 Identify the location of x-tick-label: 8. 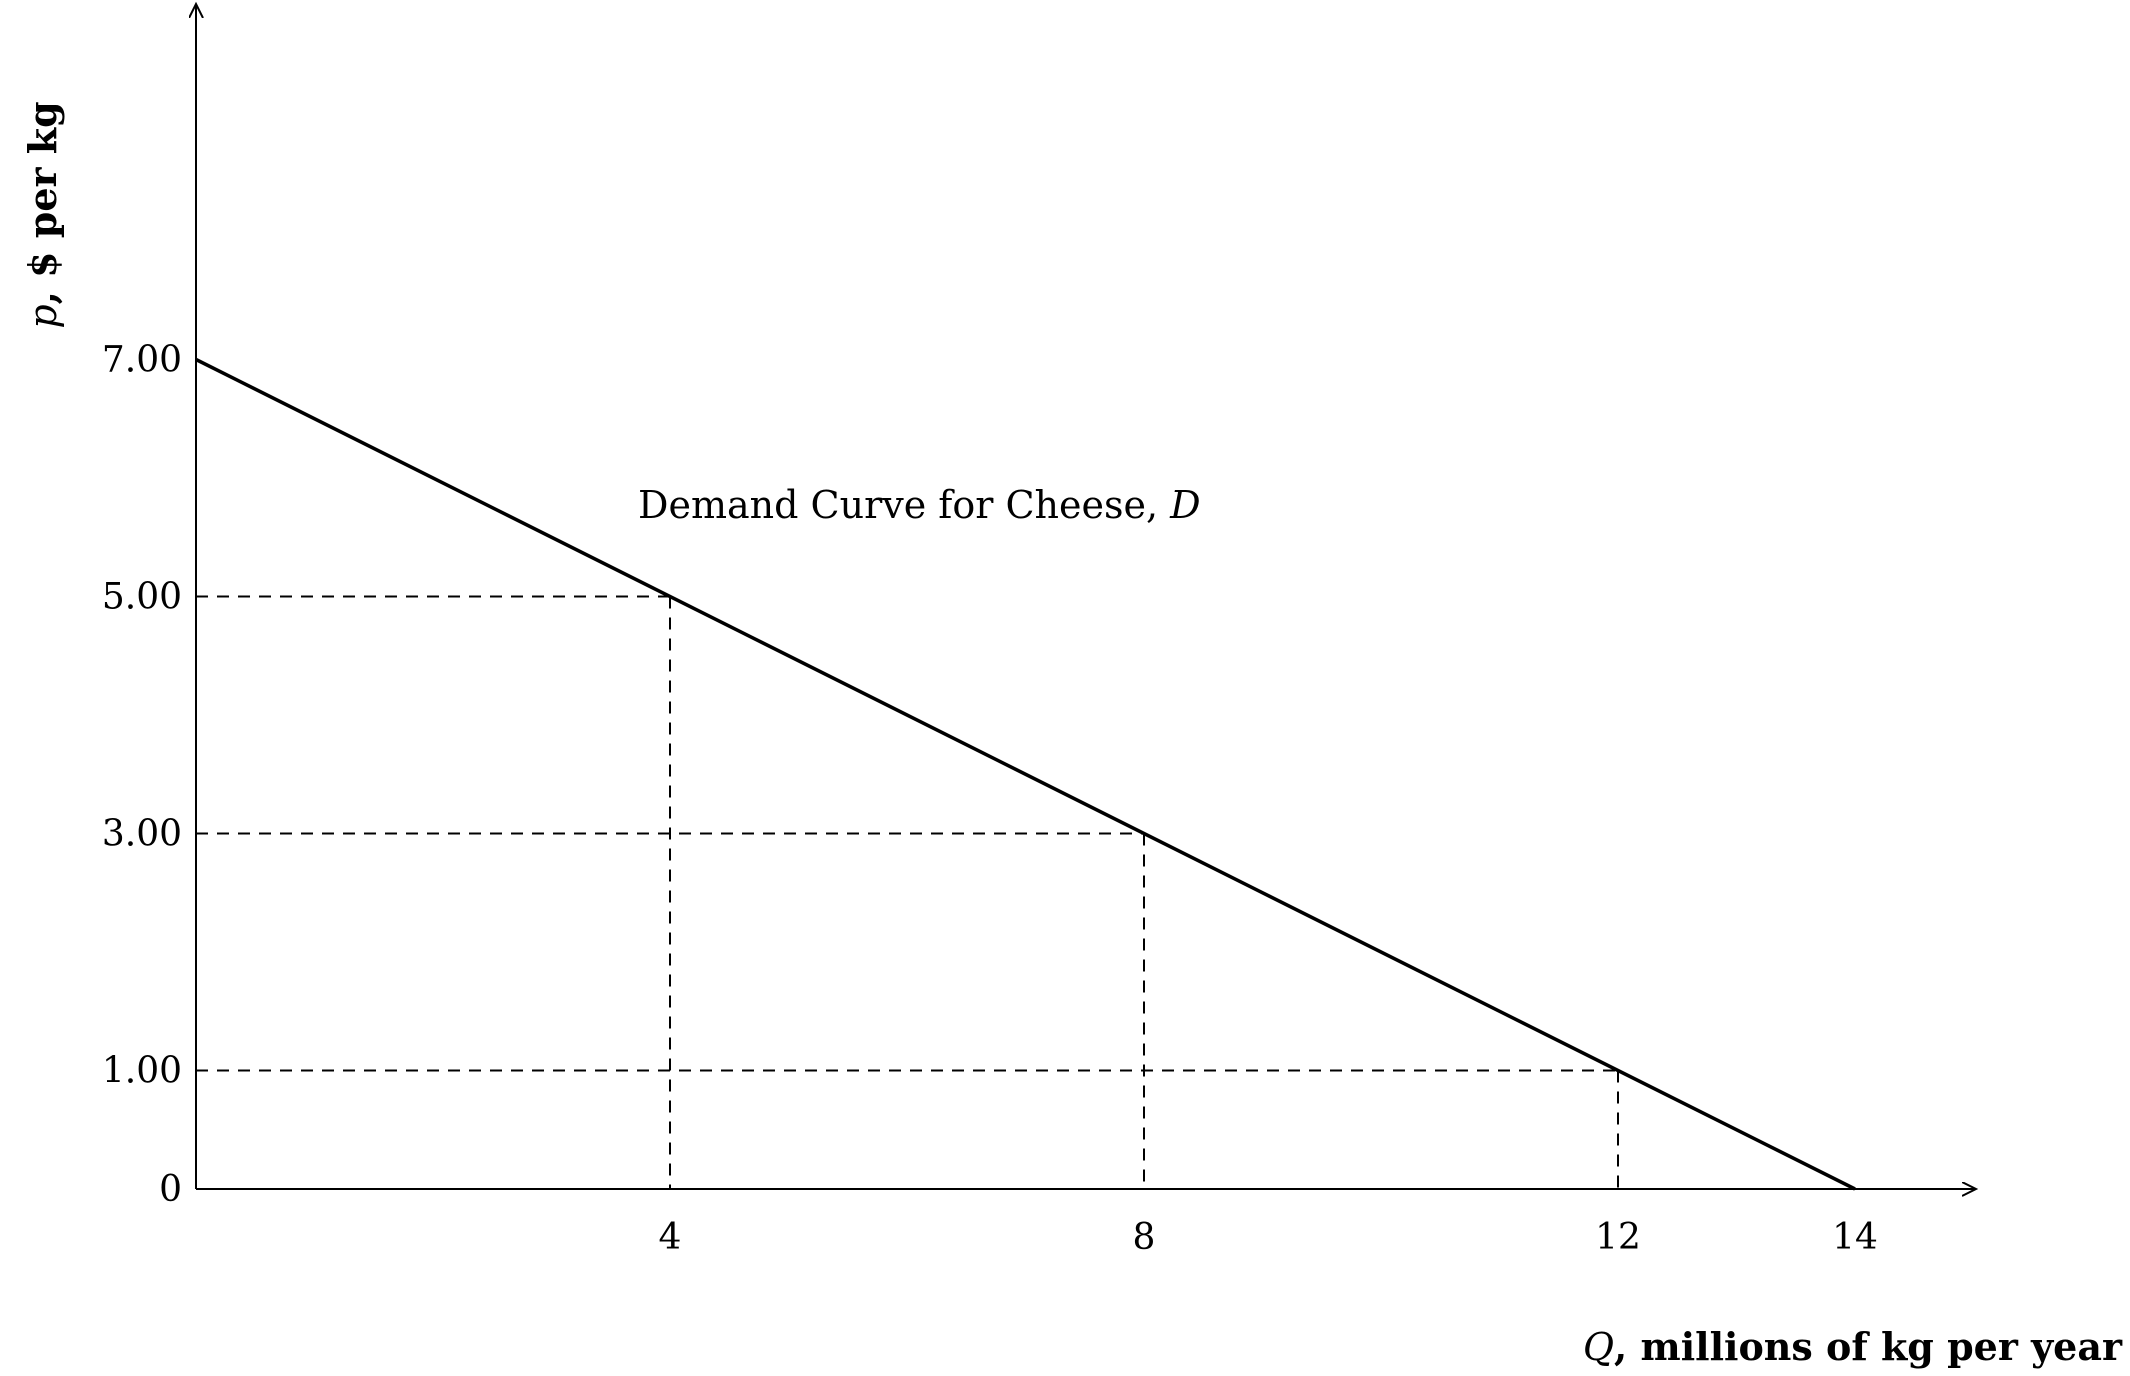
(1144, 1237).